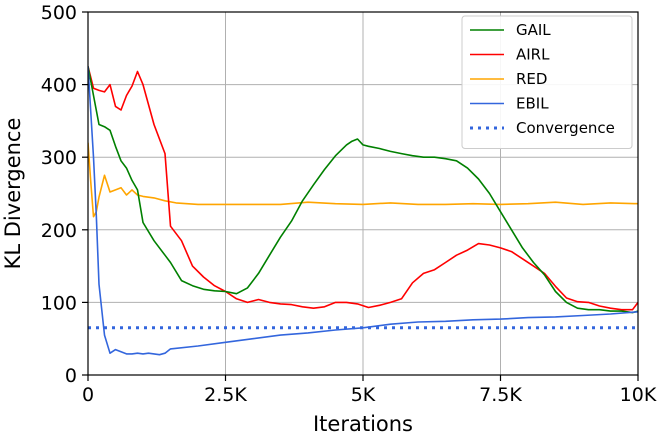  I want to click on y-tick-label: 0, so click(71, 376).